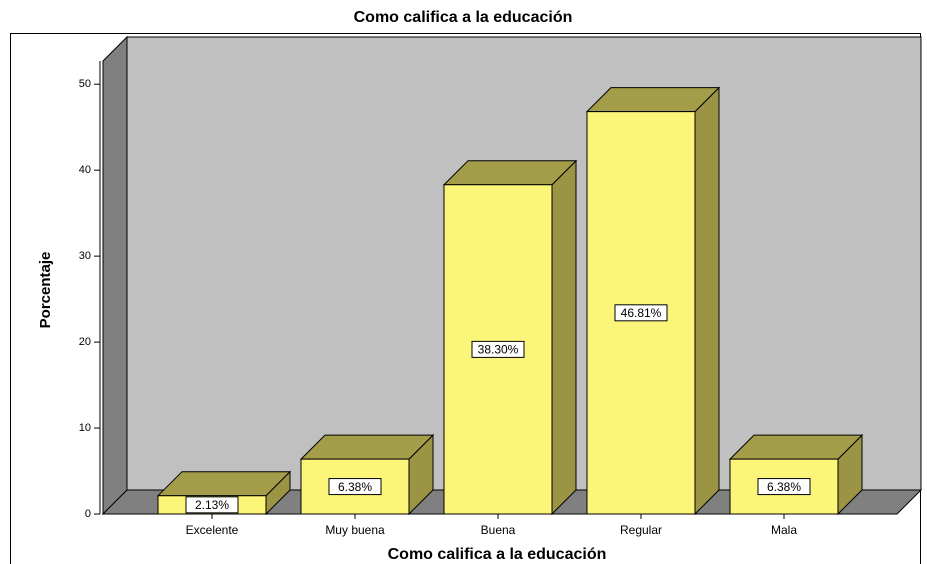 The image size is (927, 564). I want to click on left-wall, so click(115, 275).